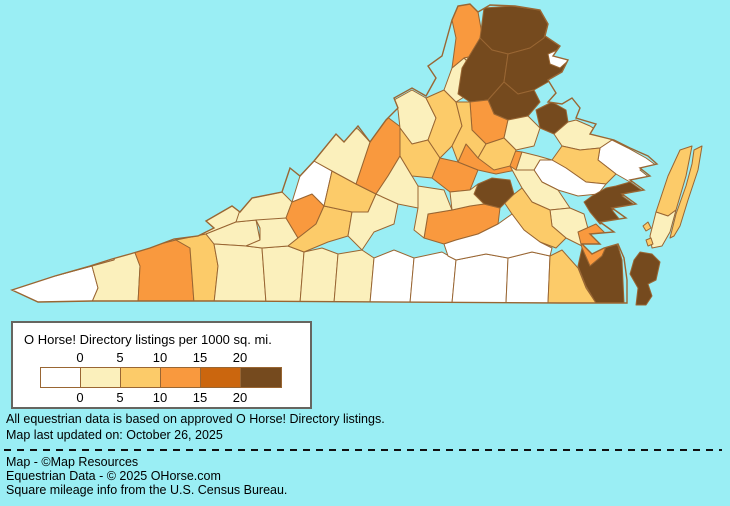  I want to click on credit-equestrian-data: Equestrian Data - © 2025 OHorse.com, so click(113, 476).